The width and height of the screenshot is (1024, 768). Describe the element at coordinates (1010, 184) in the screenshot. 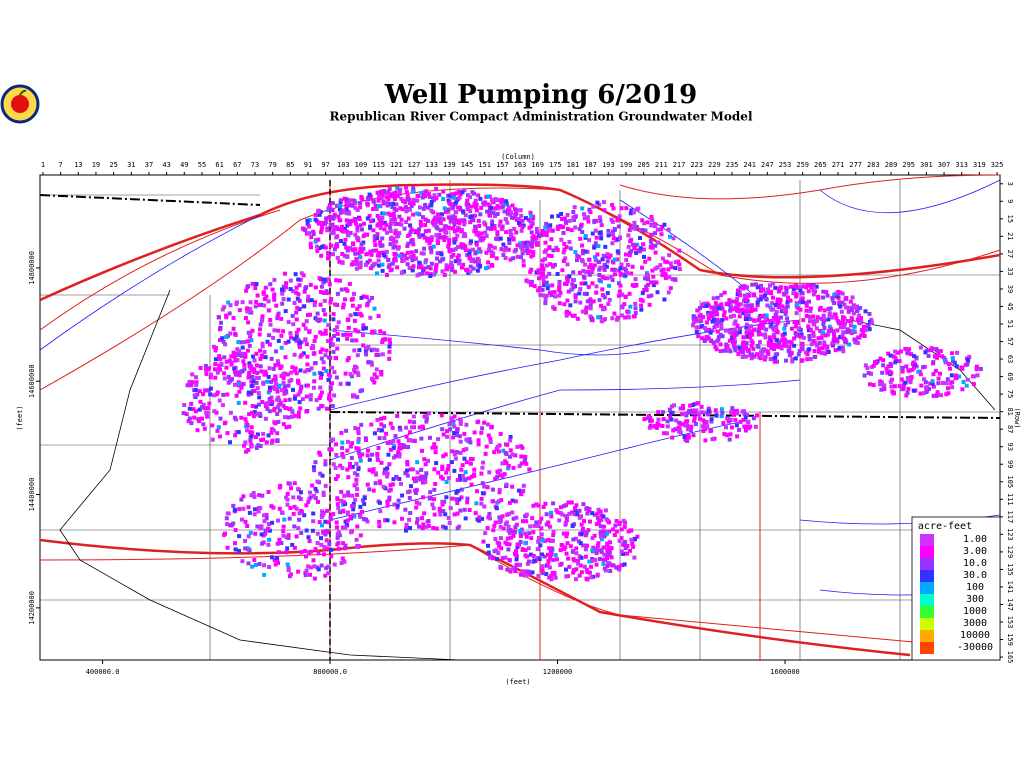

I see `row-tick-label: 3` at that location.